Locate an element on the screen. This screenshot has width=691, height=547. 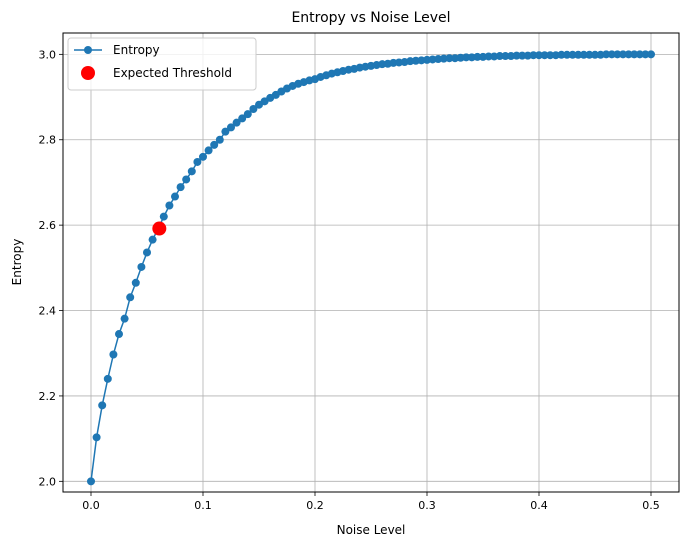
y-tick-label: 2.2 is located at coordinates (48, 396).